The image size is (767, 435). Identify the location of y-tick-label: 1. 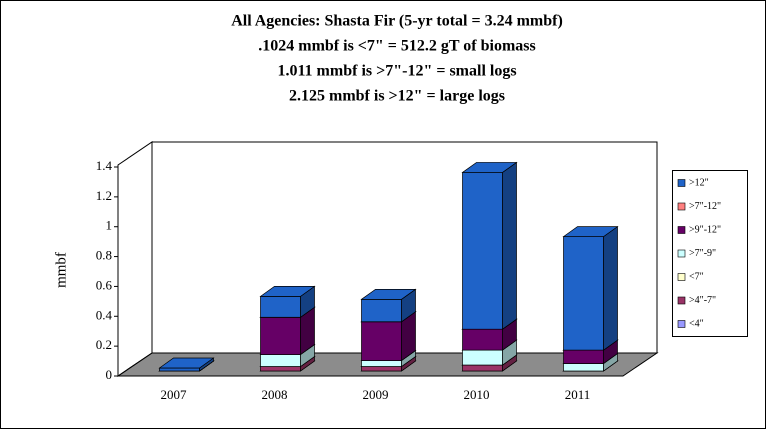
(109, 225).